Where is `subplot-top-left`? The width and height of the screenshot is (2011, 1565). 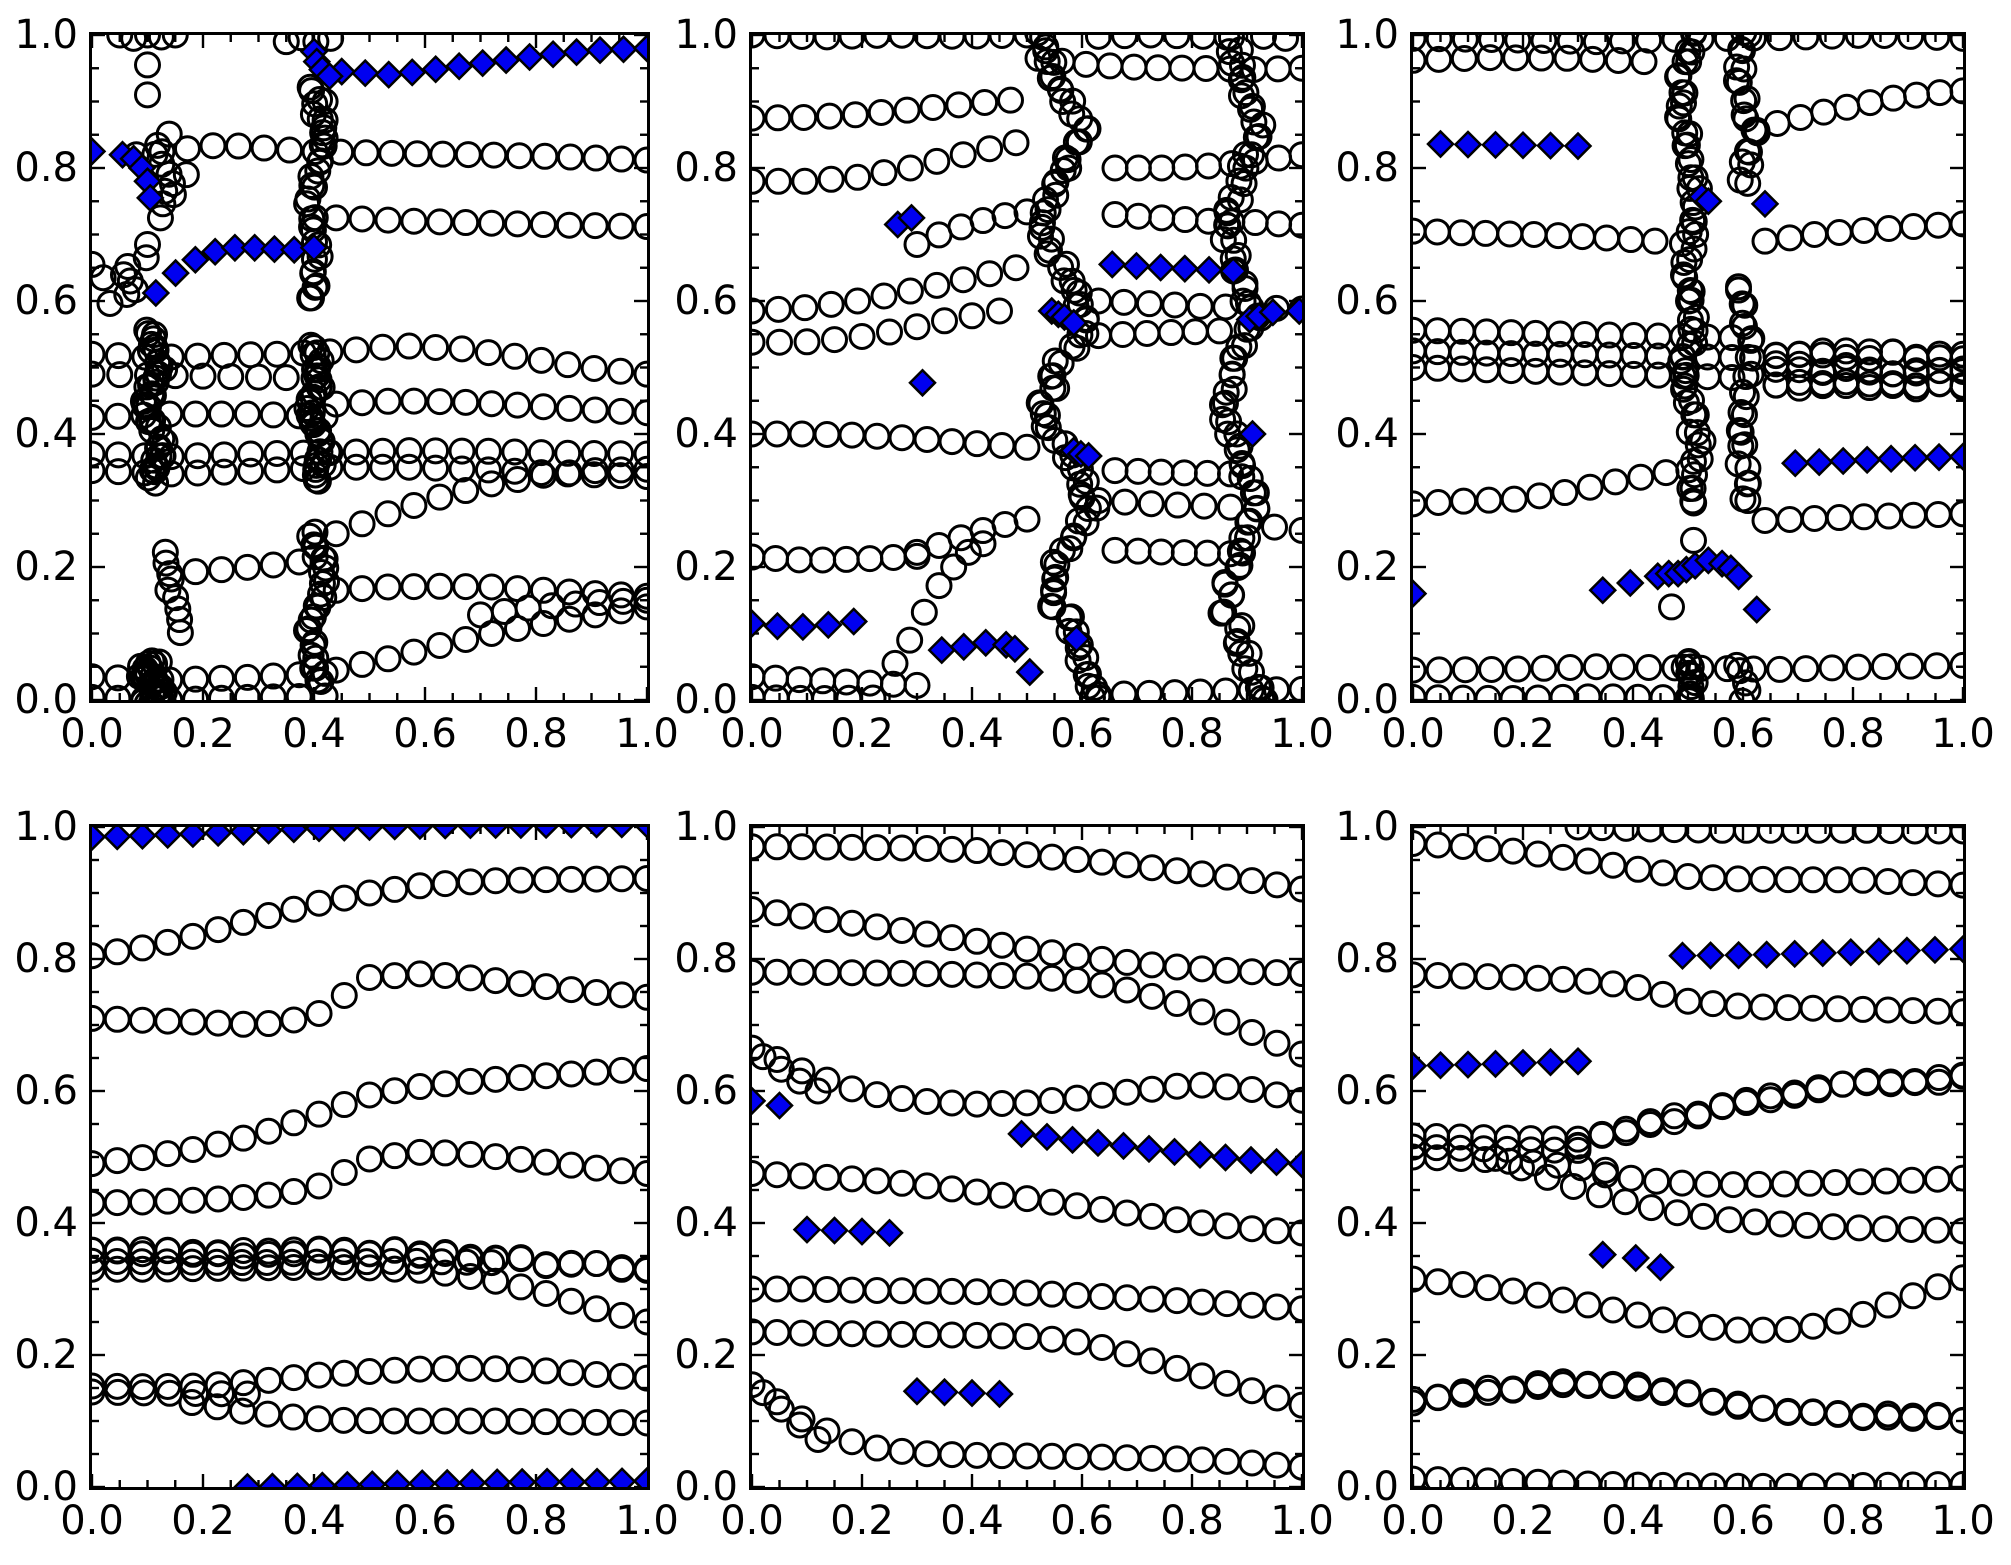 subplot-top-left is located at coordinates (369, 367).